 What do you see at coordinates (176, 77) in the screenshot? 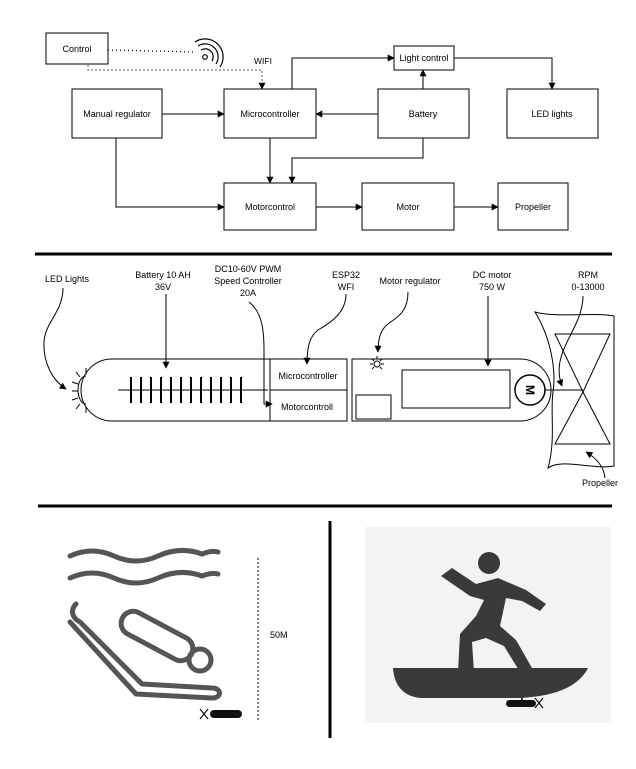
I see `control-to-microcontroller-dashed` at bounding box center [176, 77].